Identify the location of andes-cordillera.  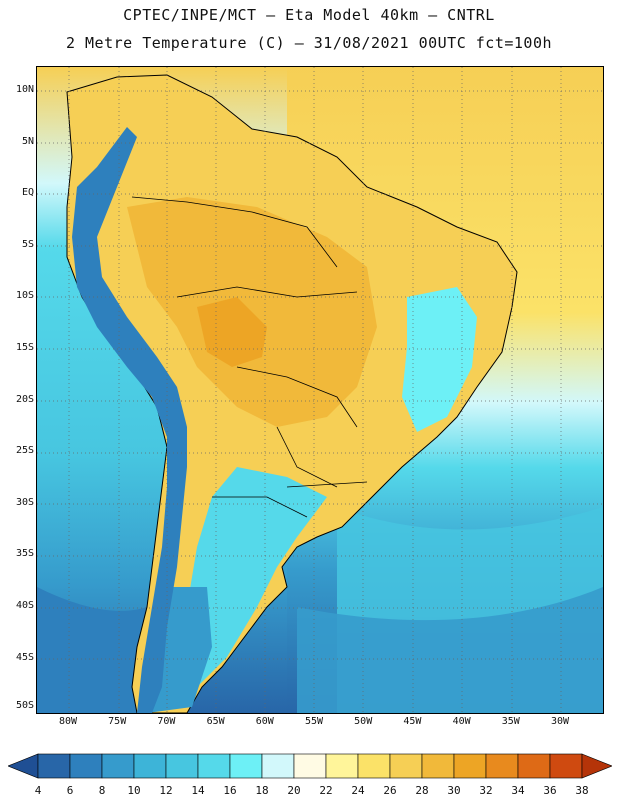
(129, 420).